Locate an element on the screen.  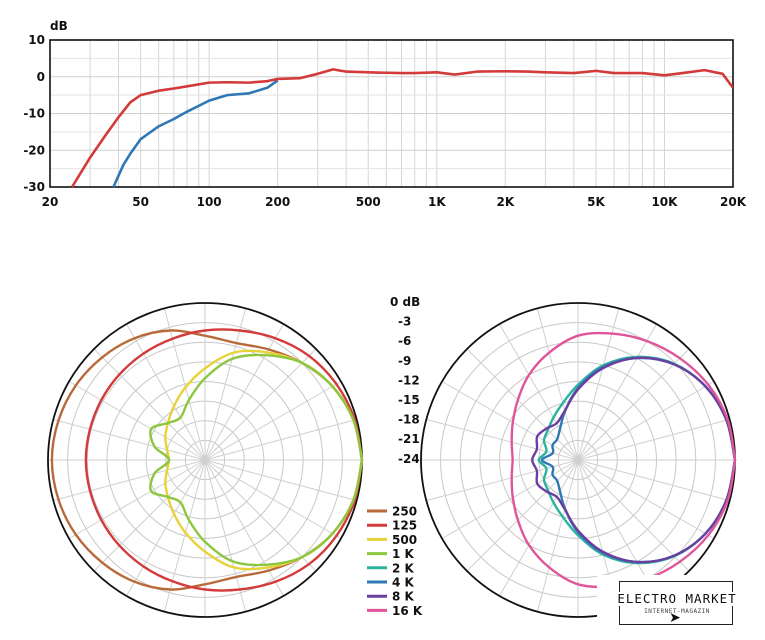
x-tick-label: 2K is located at coordinates (506, 202).